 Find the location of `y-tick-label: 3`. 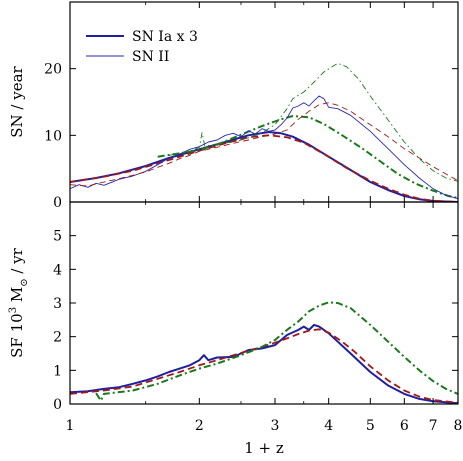

y-tick-label: 3 is located at coordinates (57, 304).